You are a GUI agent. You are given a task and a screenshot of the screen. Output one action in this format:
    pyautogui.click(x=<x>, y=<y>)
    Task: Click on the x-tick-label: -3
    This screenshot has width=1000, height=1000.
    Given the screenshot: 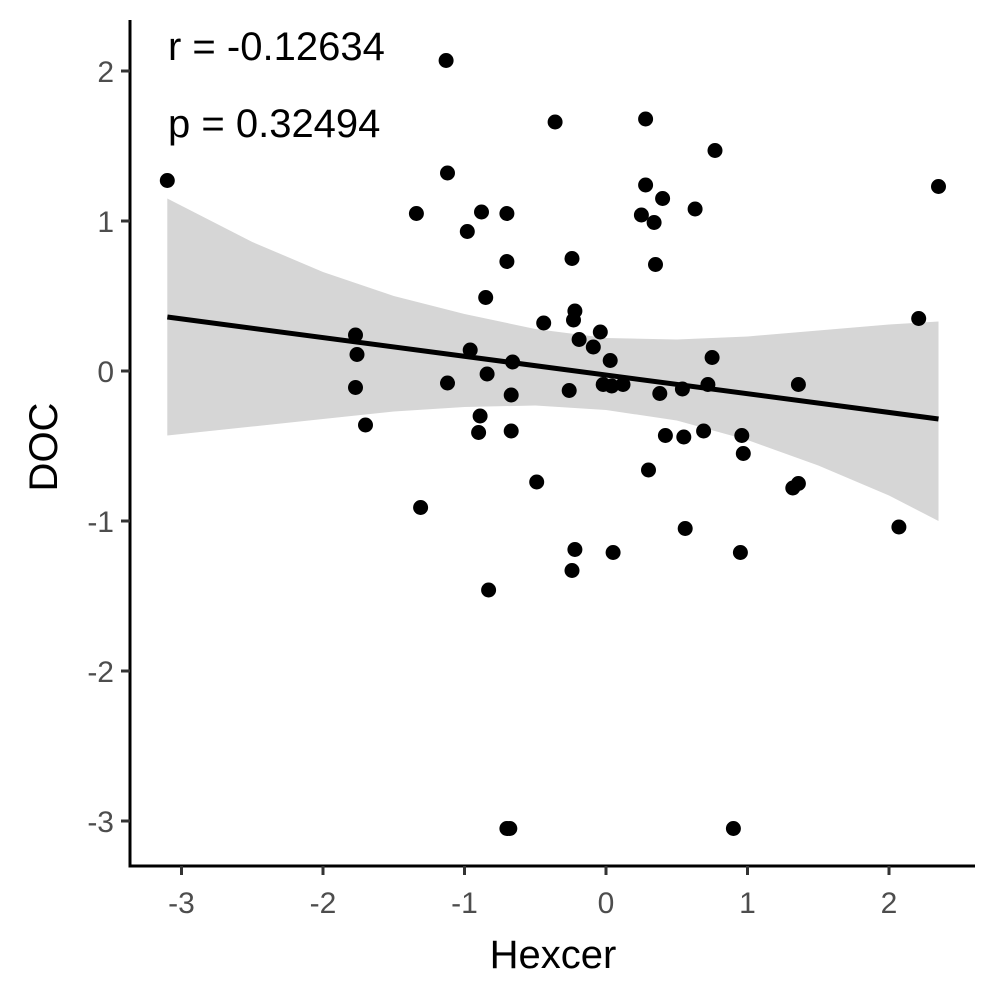 What is the action you would take?
    pyautogui.click(x=181, y=903)
    